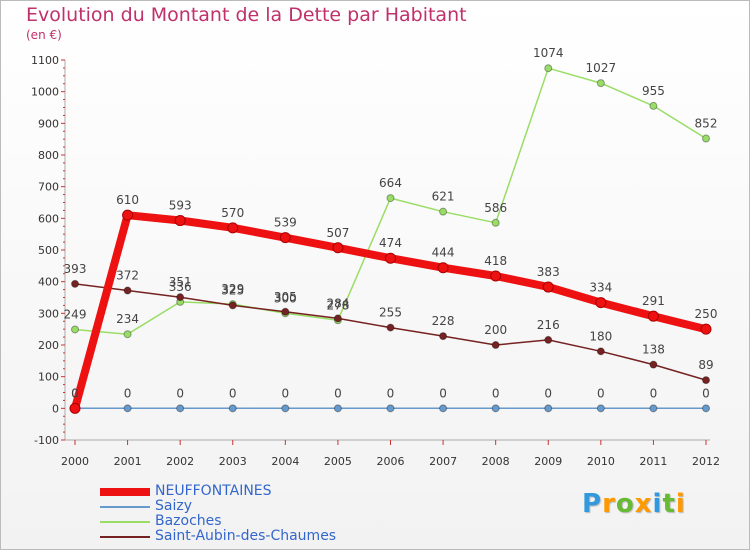 This screenshot has height=550, width=750. What do you see at coordinates (443, 253) in the screenshot?
I see `data-label: 444` at bounding box center [443, 253].